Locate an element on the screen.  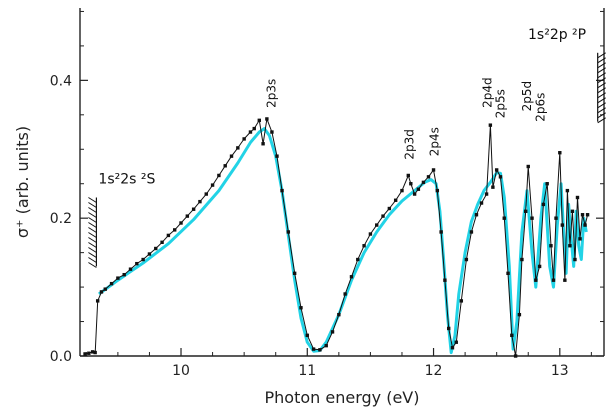
x-tick-label: 10 is located at coordinates (181, 371).